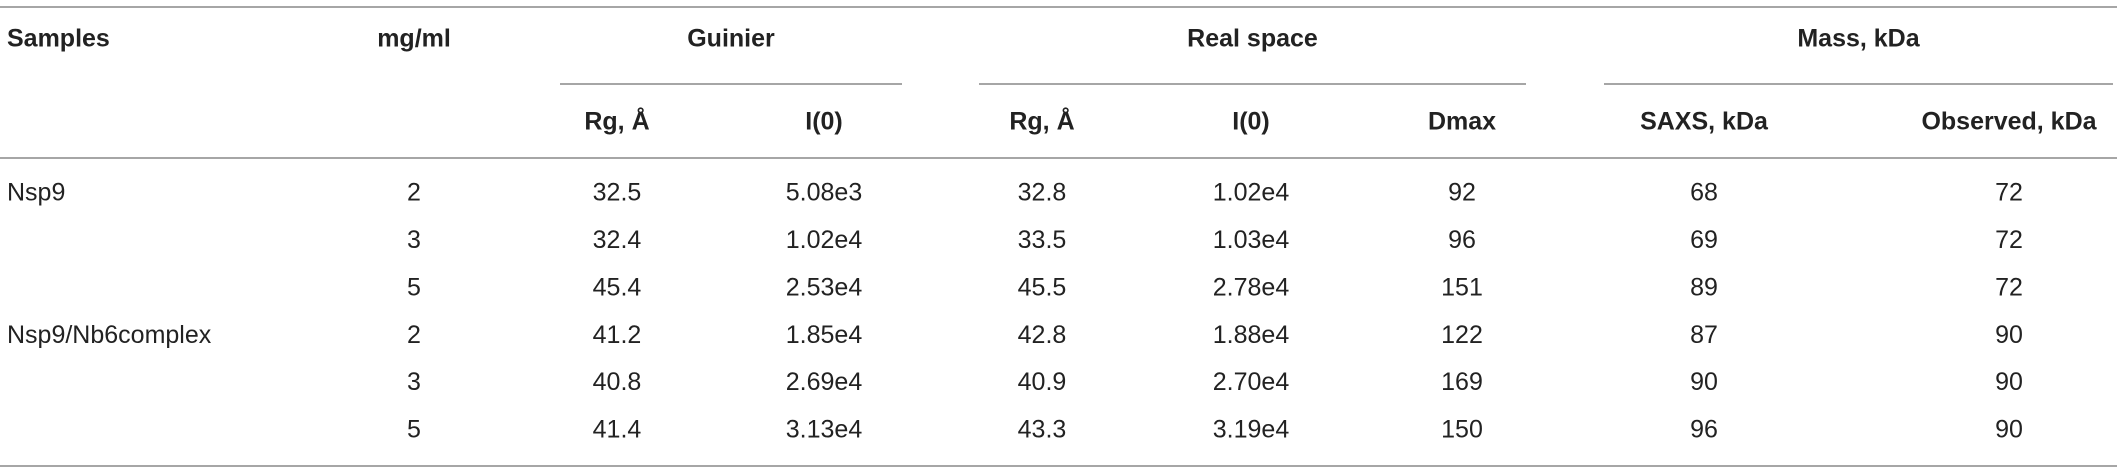  Describe the element at coordinates (1704, 240) in the screenshot. I see `cell: 69` at that location.